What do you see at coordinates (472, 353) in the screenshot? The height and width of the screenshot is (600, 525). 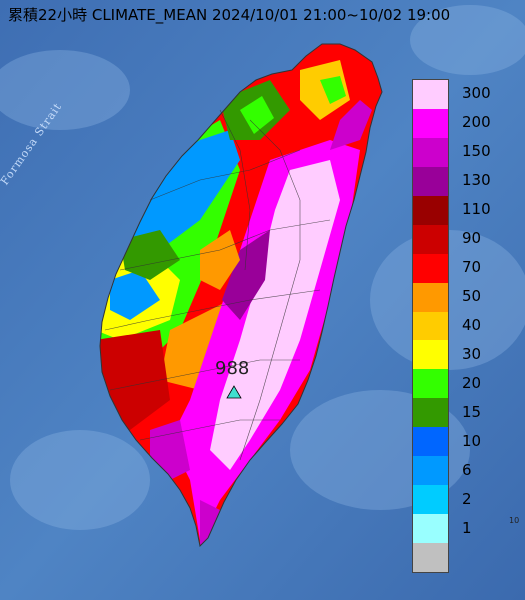 I see `legend-label: 30` at bounding box center [472, 353].